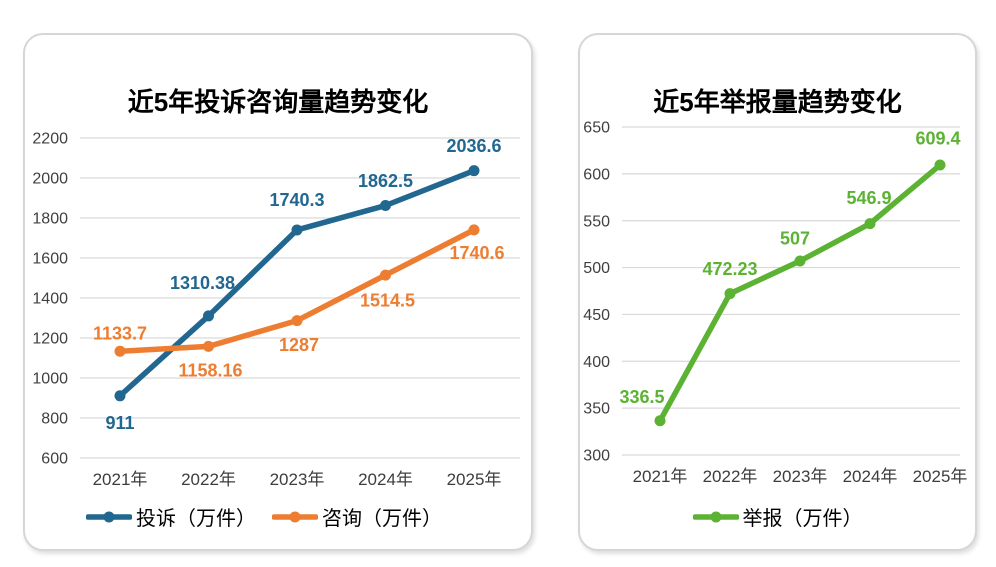 The height and width of the screenshot is (567, 996). I want to click on y-axis-tick-label: 300, so click(596, 456).